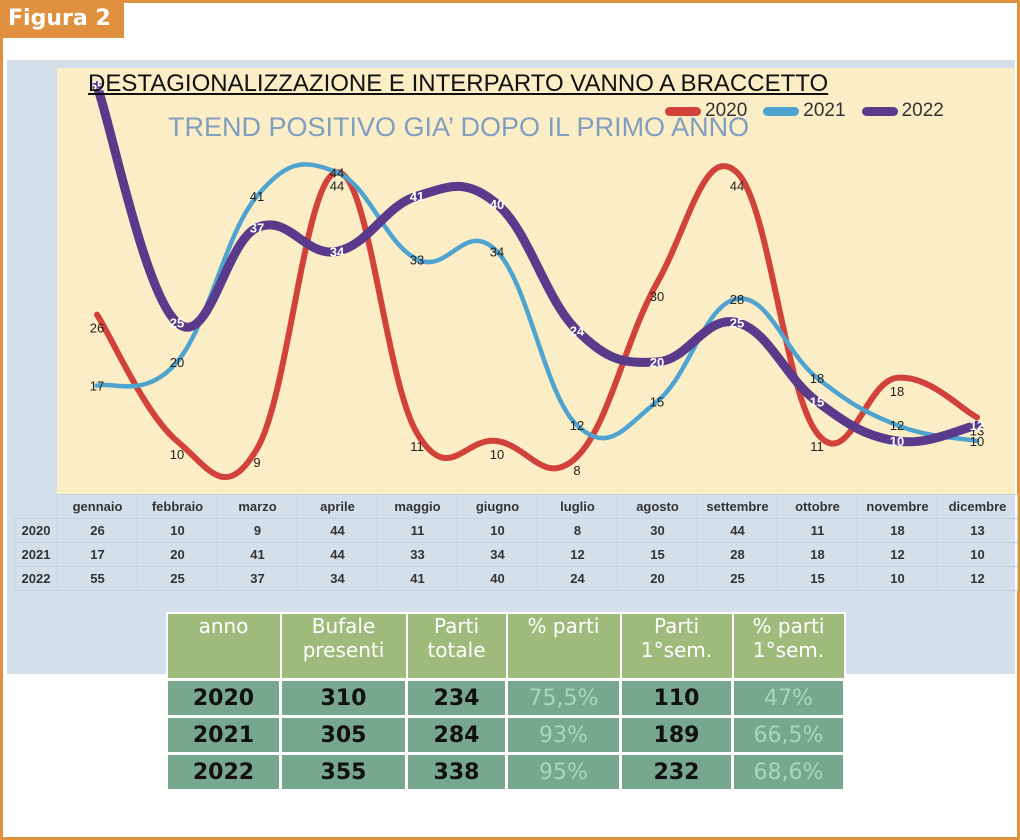 The image size is (1020, 840). Describe the element at coordinates (676, 735) in the screenshot. I see `summary-cell: 189` at that location.